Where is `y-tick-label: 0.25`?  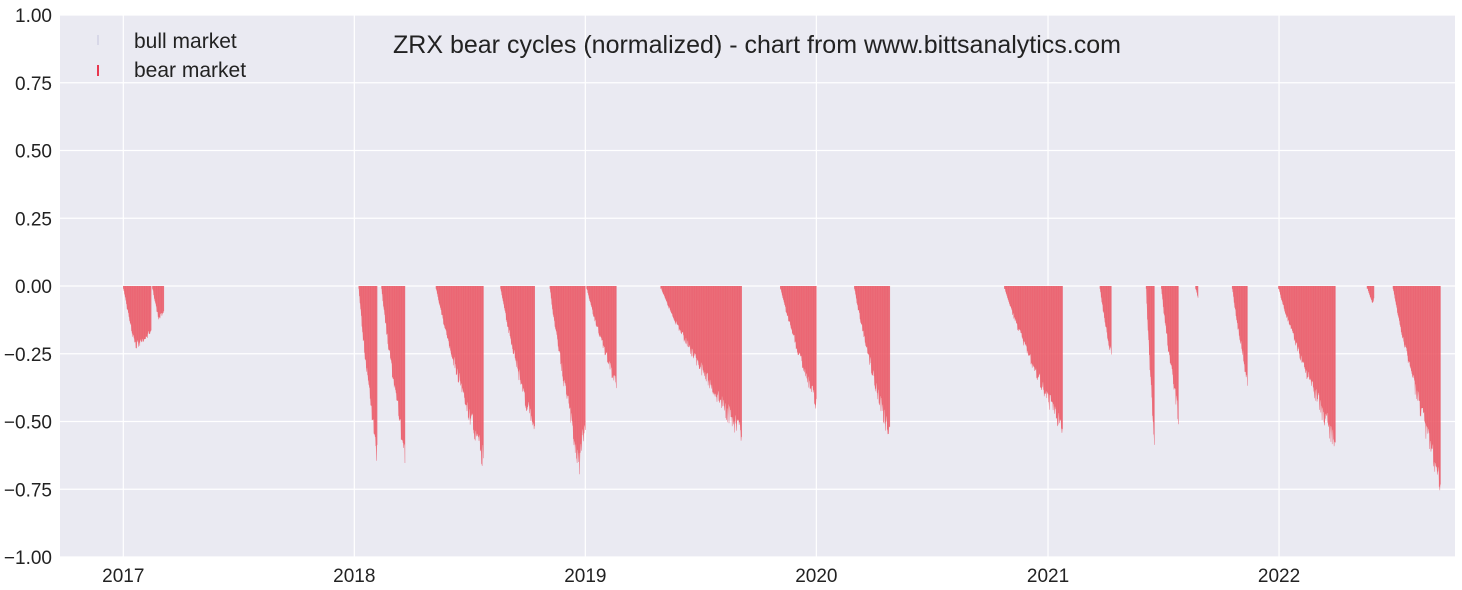
y-tick-label: 0.25 is located at coordinates (33, 219).